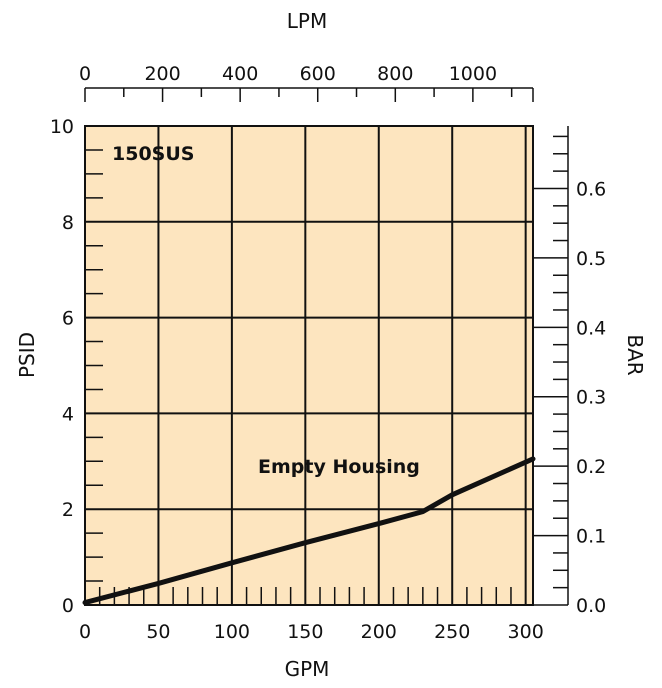  What do you see at coordinates (240, 74) in the screenshot?
I see `top-tick-label: 400` at bounding box center [240, 74].